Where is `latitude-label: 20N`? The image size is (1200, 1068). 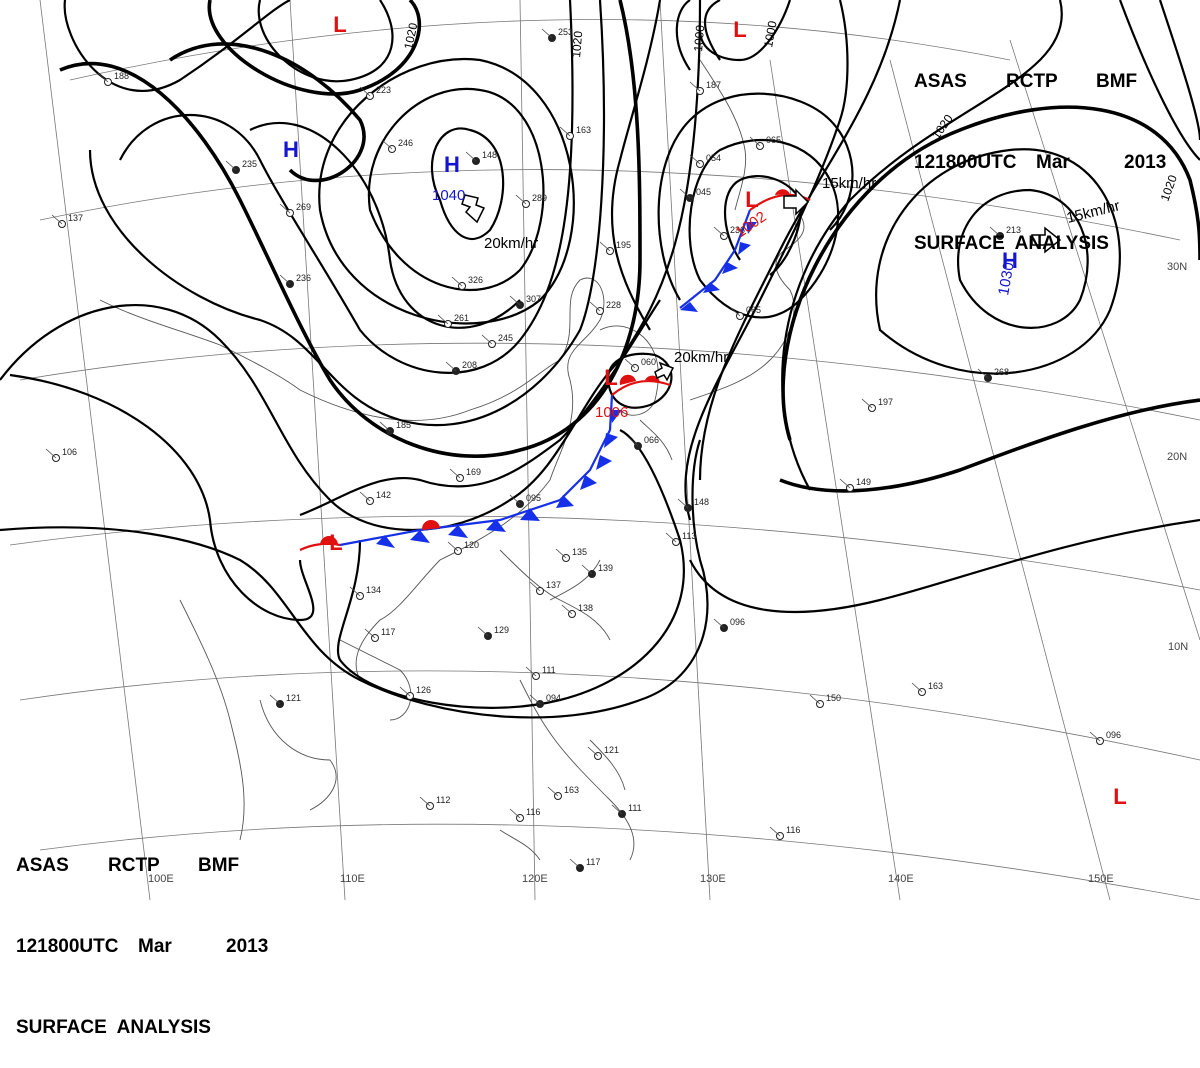
latitude-label: 20N is located at coordinates (1177, 457).